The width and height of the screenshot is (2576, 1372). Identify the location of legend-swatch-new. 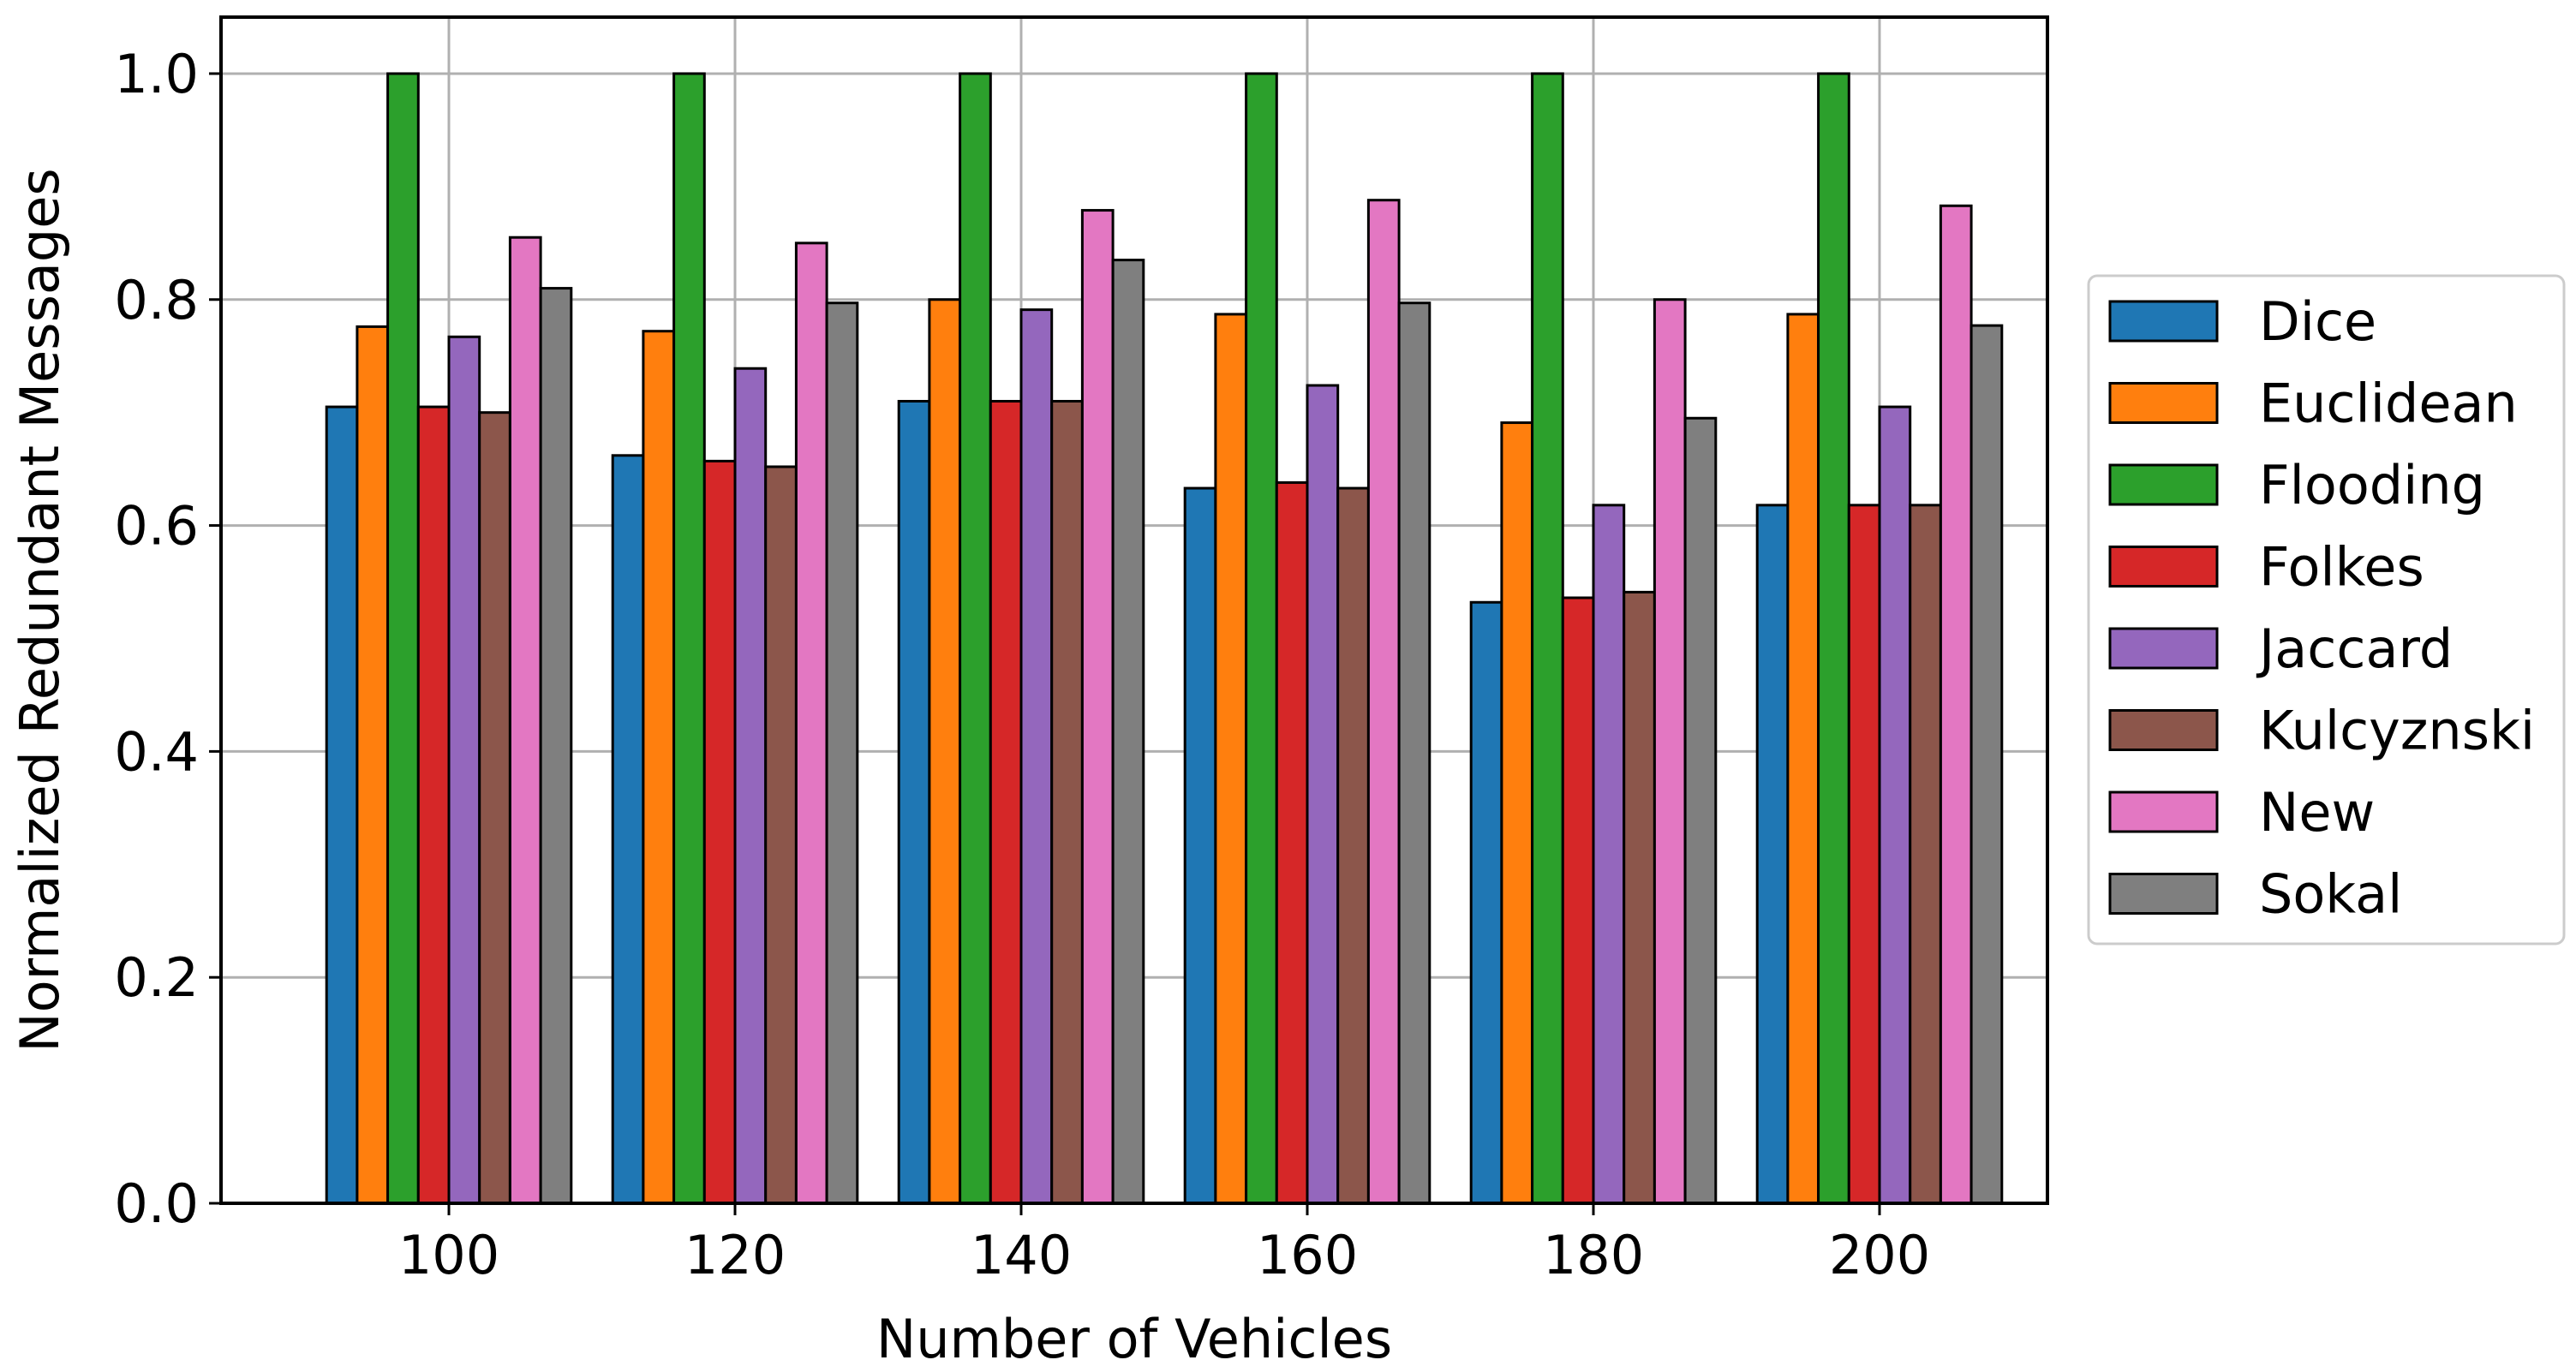
(2163, 812).